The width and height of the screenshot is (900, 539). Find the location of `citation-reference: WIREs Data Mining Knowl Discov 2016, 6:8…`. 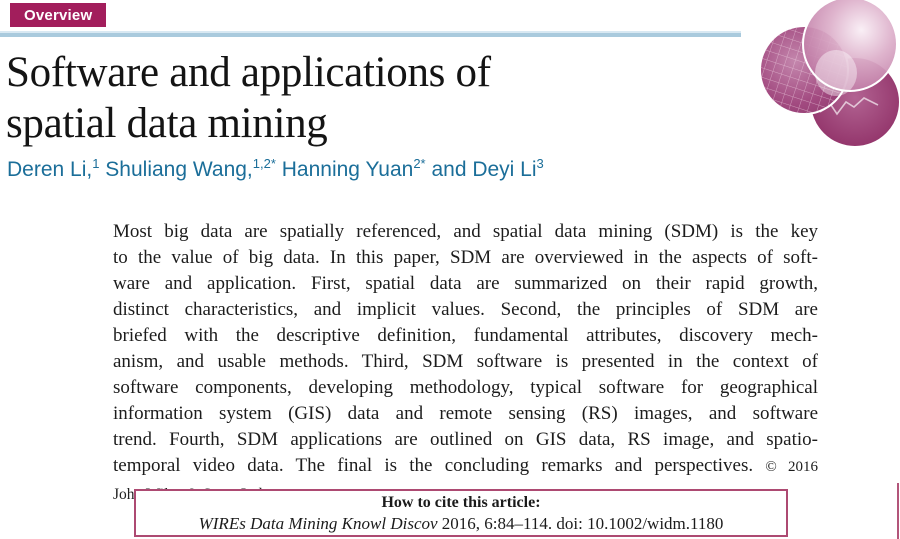

citation-reference: WIREs Data Mining Knowl Discov 2016, 6:8… is located at coordinates (461, 523).